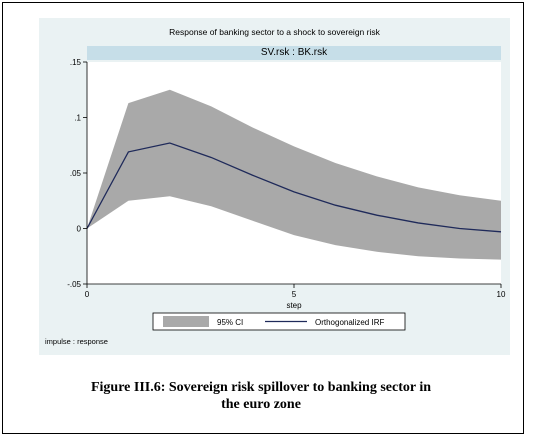  What do you see at coordinates (76, 173) in the screenshot?
I see `y-tick-label: .05` at bounding box center [76, 173].